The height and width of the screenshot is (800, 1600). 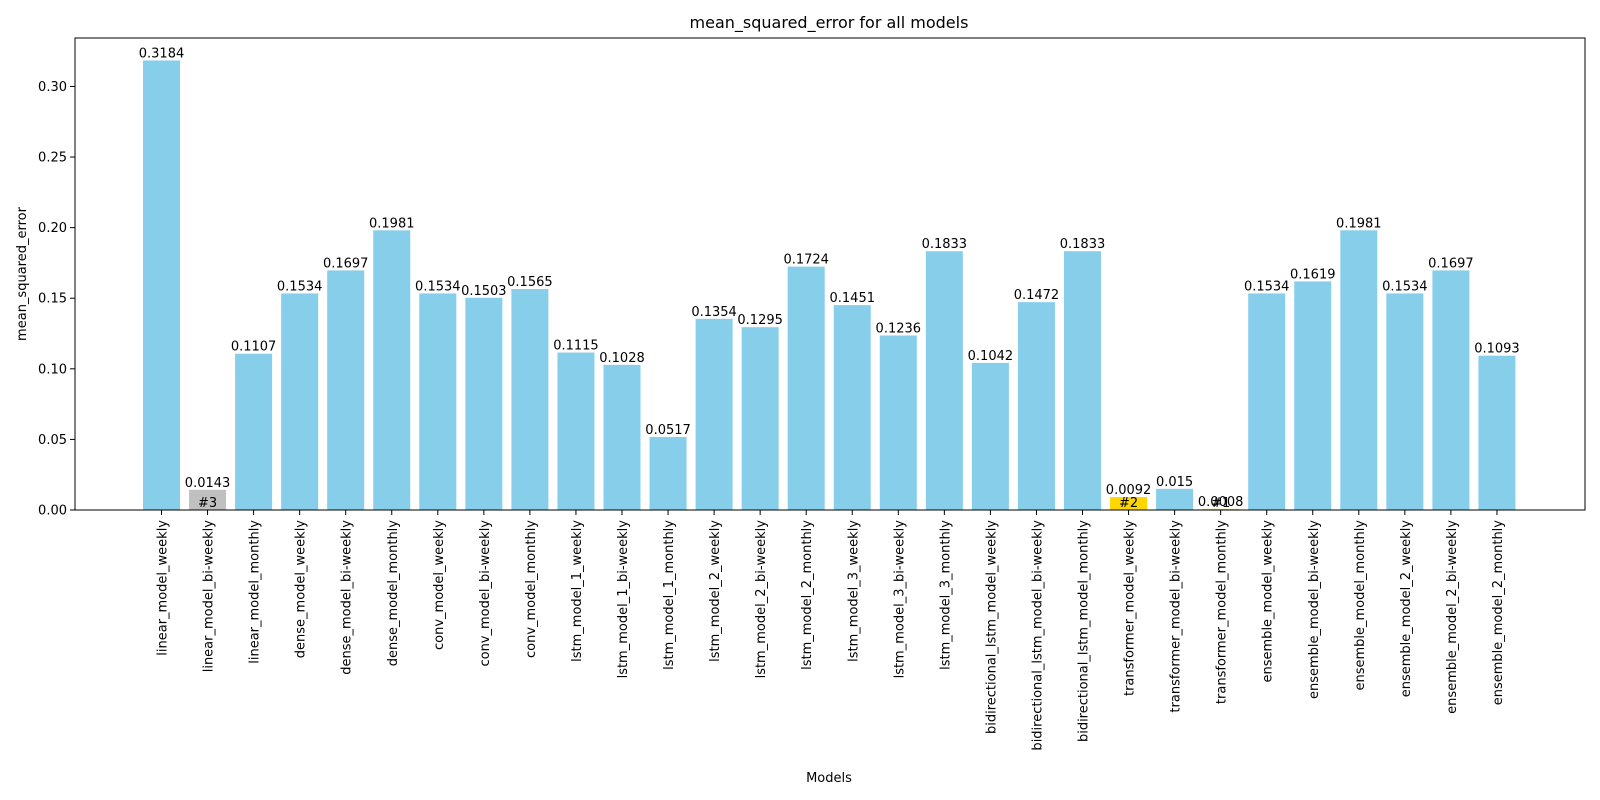 I want to click on bar-value-label: 0.0092, so click(x=1129, y=490).